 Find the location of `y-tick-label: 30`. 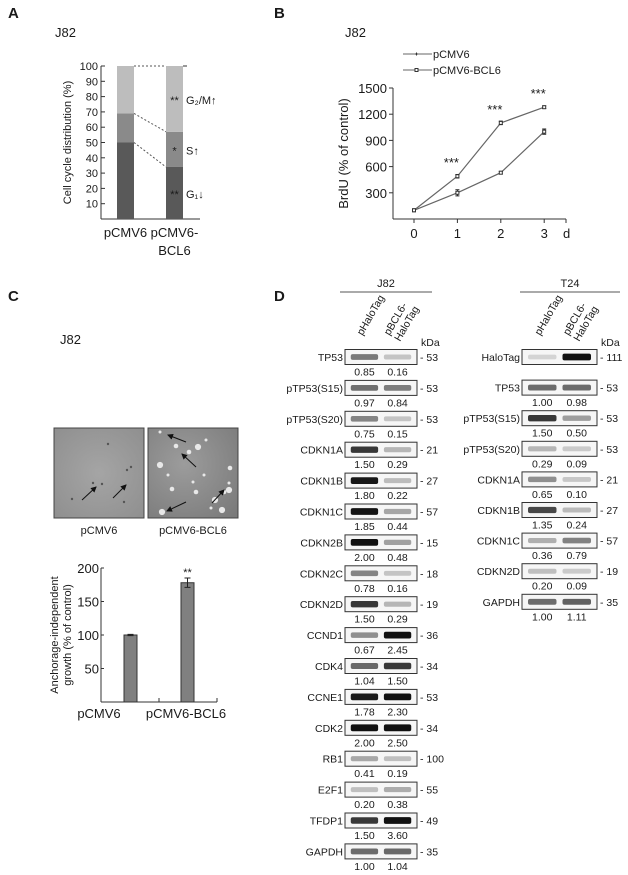

y-tick-label: 30 is located at coordinates (92, 174).